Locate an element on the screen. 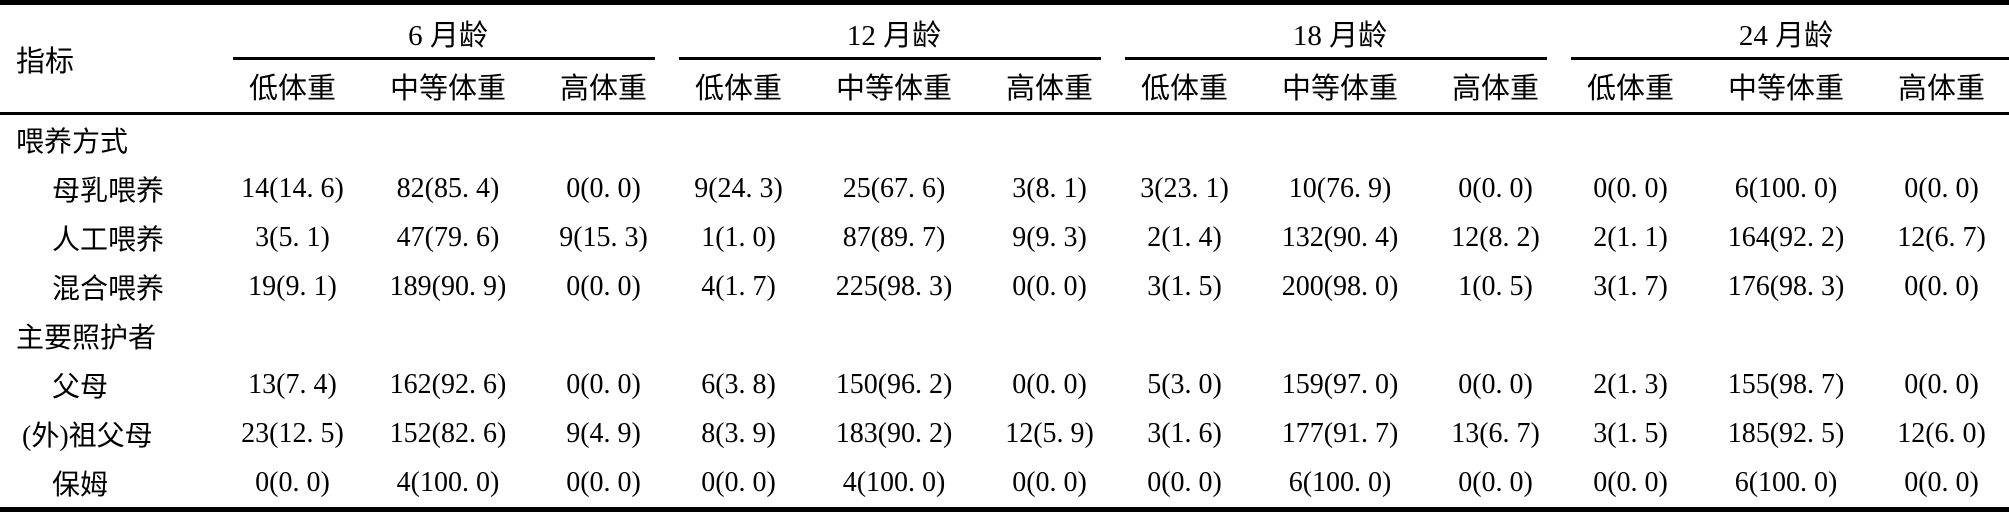 The height and width of the screenshot is (512, 2009). data-cell: 9(9. 3) is located at coordinates (1049, 237).